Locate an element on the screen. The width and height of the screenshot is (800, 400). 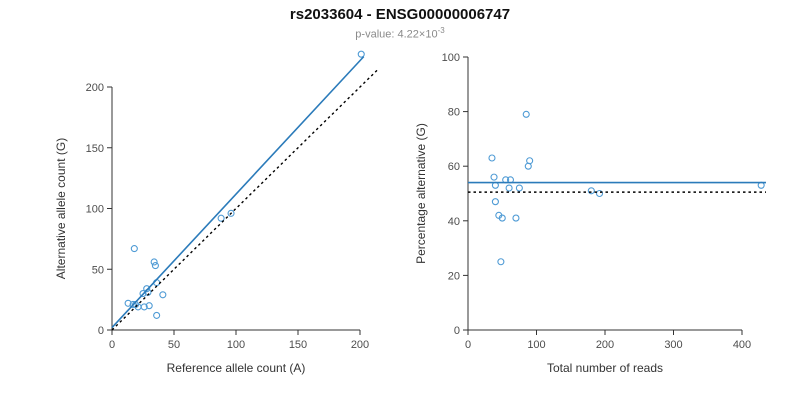
y-tick-label: 40 is located at coordinates (454, 222).